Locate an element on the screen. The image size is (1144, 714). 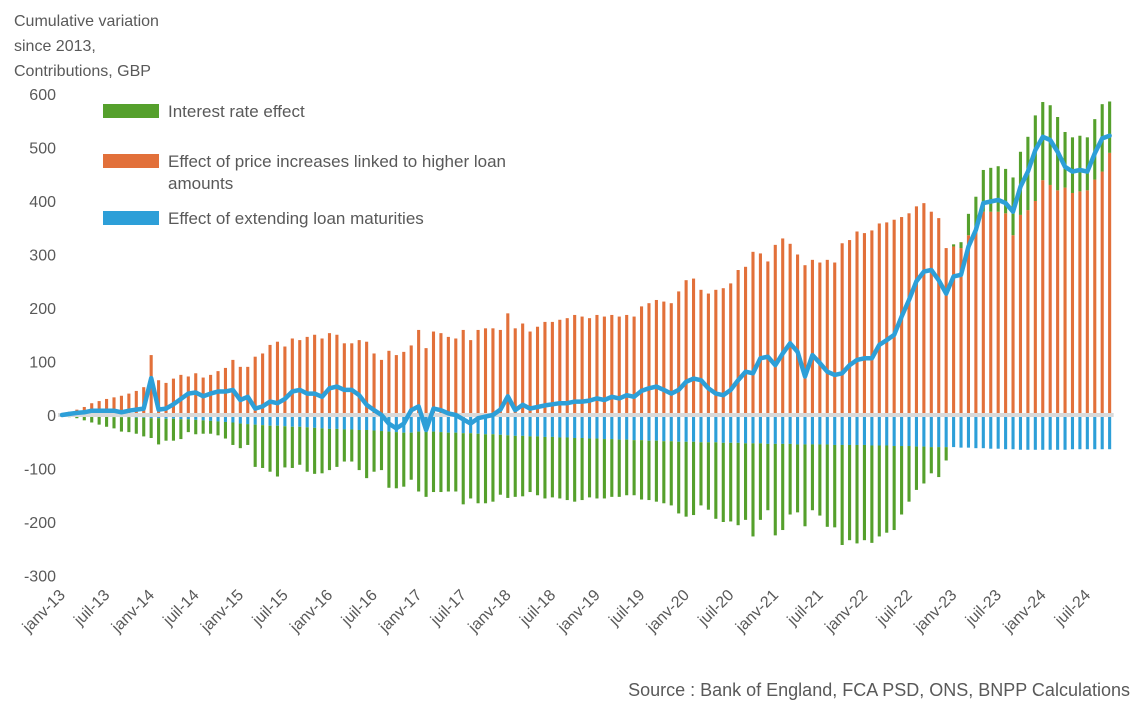
legend-item-loan-maturities: Effect of extending loan maturities is located at coordinates (343, 218).